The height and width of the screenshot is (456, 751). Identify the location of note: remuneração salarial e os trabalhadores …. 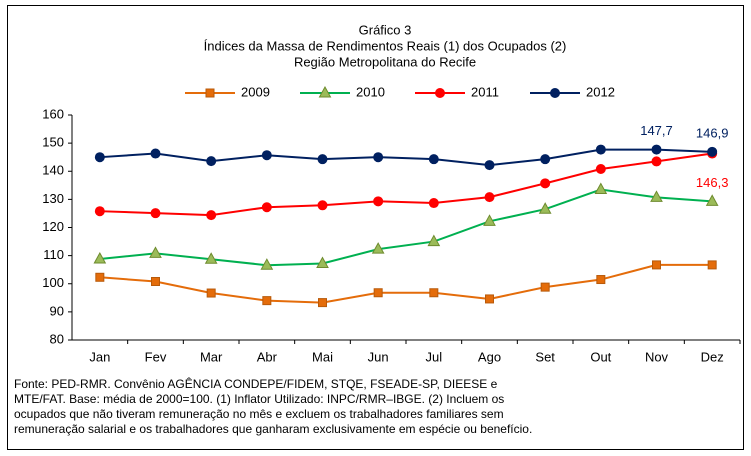
(273, 429).